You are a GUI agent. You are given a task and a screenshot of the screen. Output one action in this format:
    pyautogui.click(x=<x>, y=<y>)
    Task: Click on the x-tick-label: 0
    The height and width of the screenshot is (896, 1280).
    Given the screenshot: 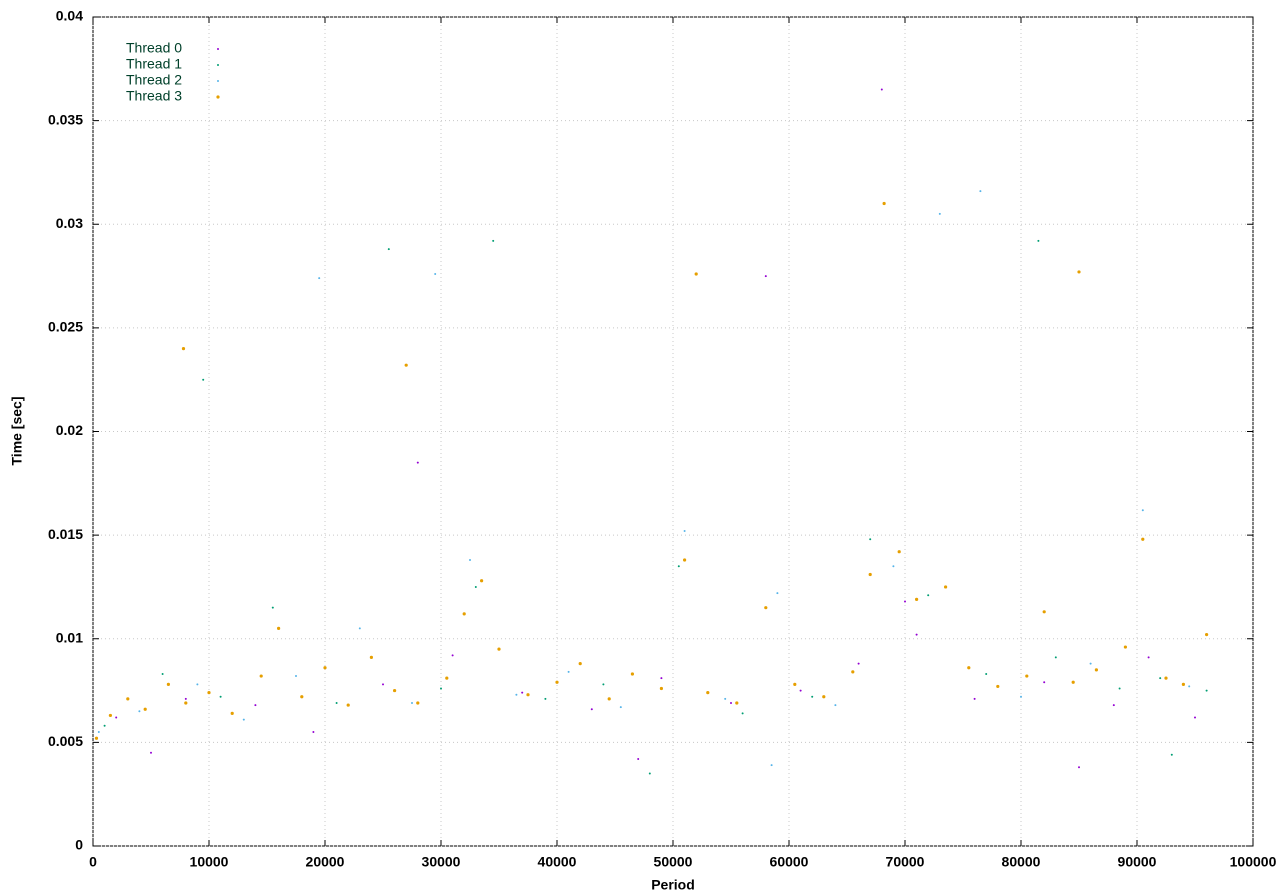 What is the action you would take?
    pyautogui.click(x=93, y=862)
    